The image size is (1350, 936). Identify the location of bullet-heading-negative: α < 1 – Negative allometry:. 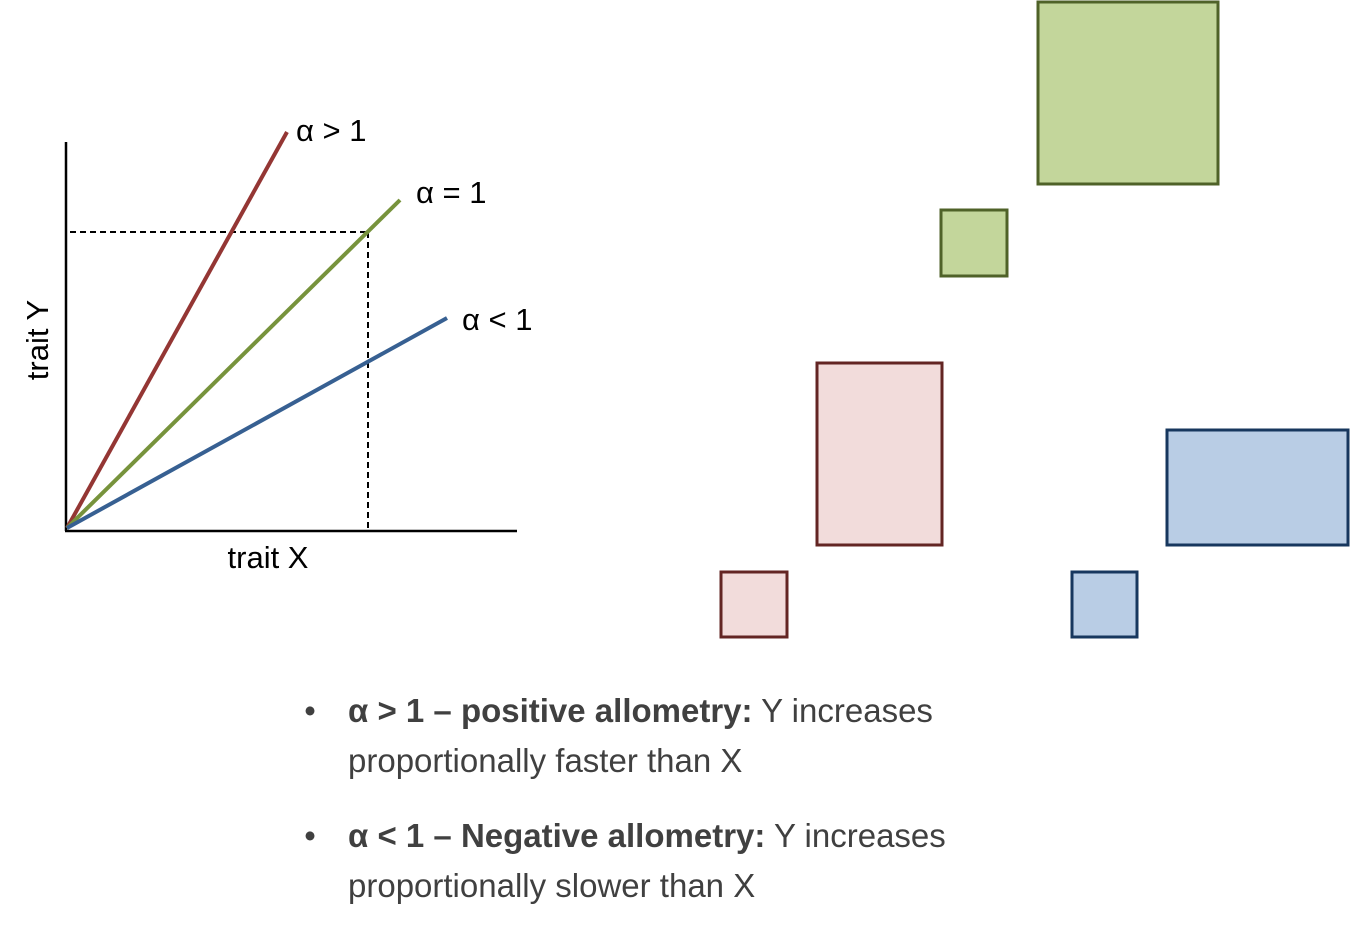
(557, 835).